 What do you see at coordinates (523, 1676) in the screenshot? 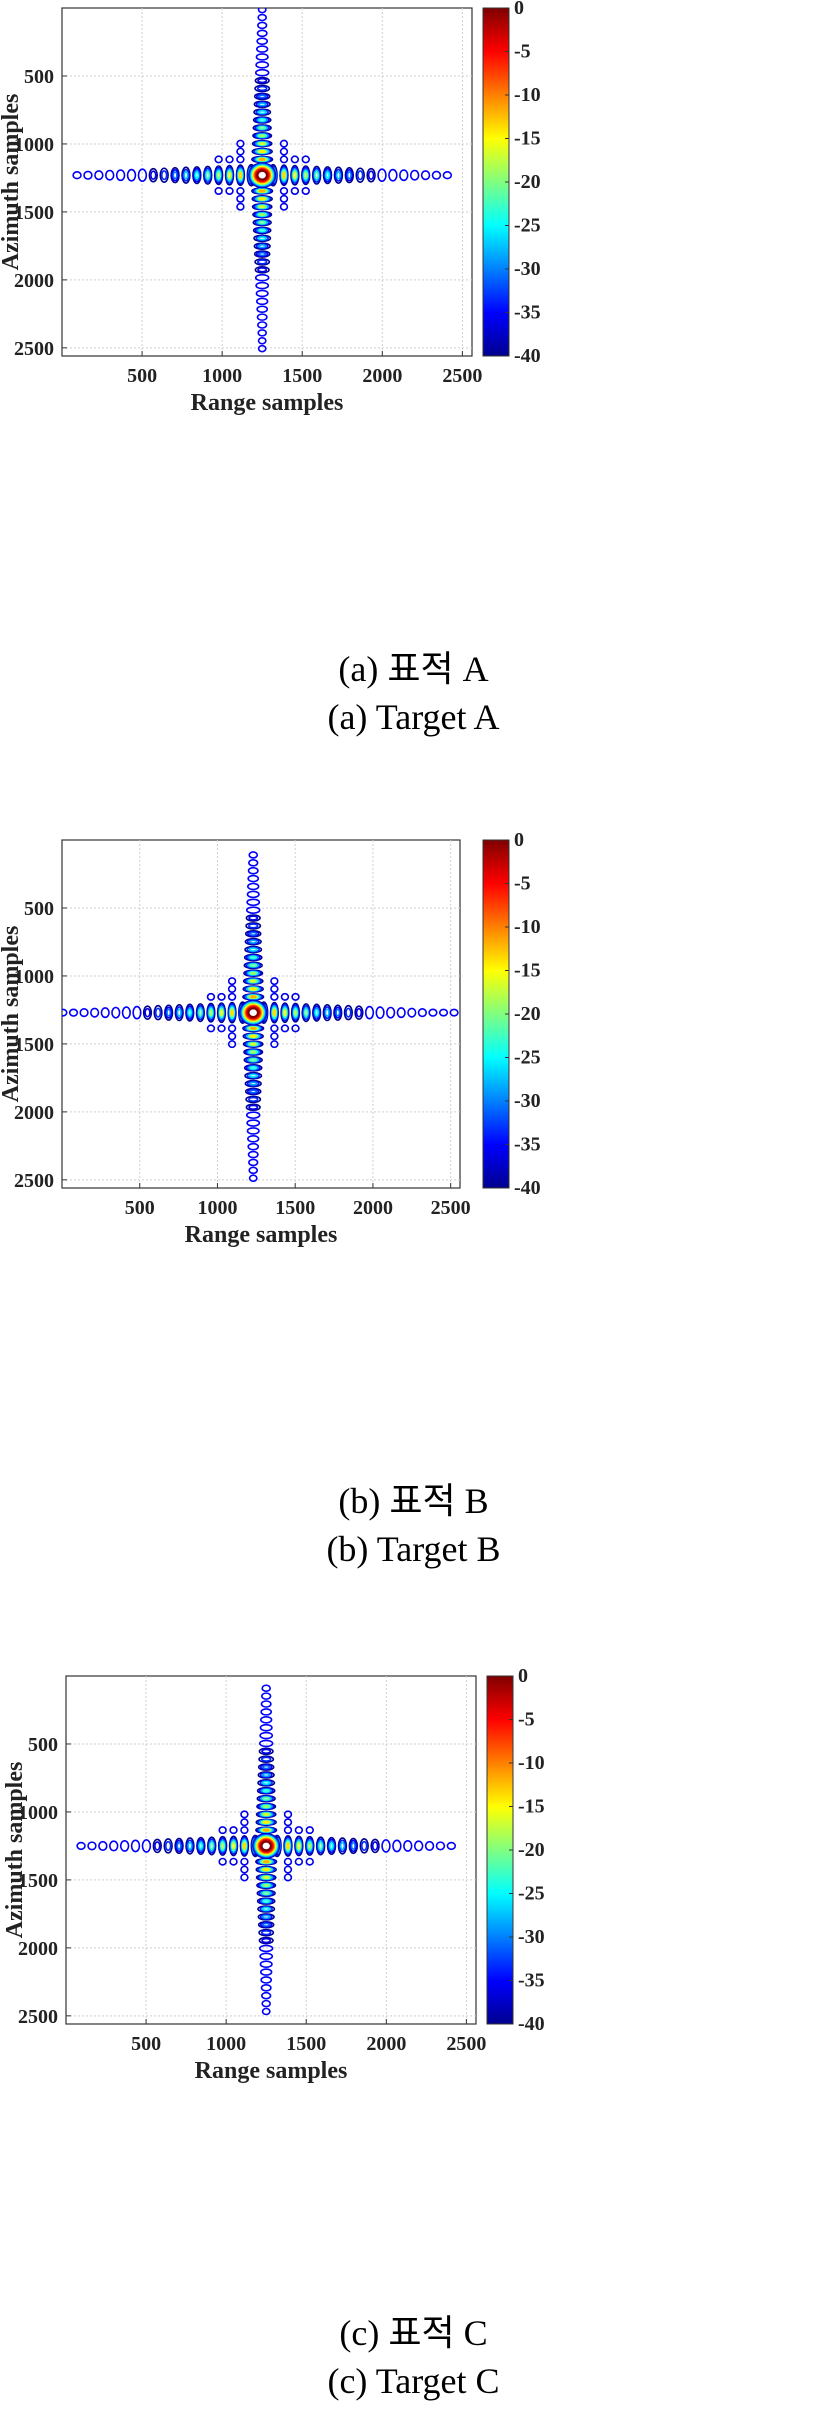
I see `colorbar-tick-label: 0` at bounding box center [523, 1676].